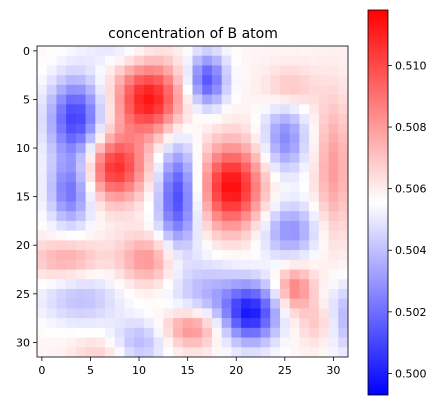  I want to click on colorbar-tick-label: 0.510, so click(411, 65).